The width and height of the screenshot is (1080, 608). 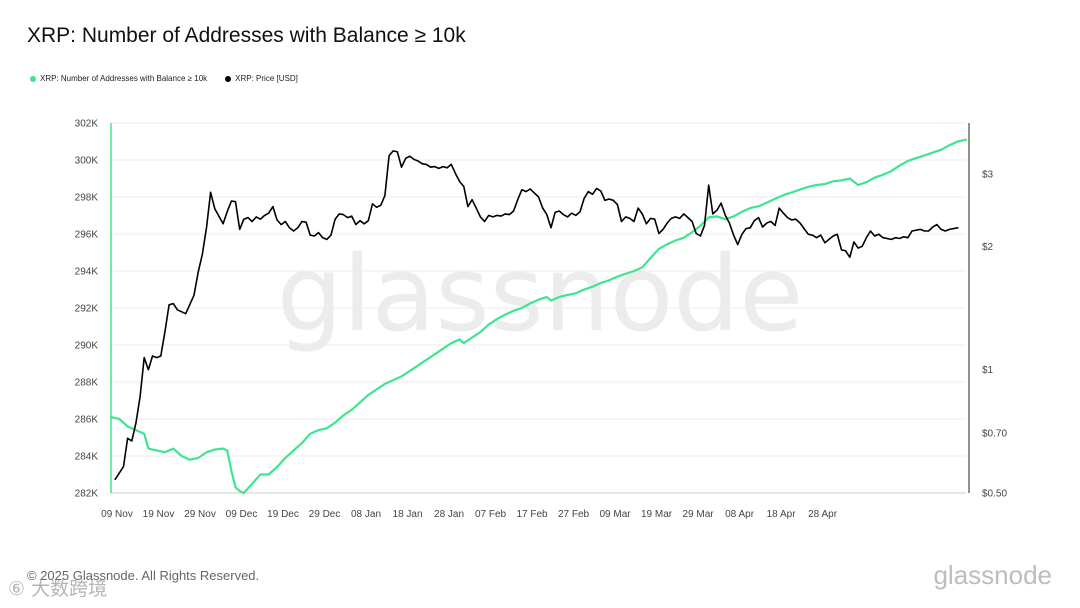 What do you see at coordinates (699, 514) in the screenshot?
I see `x-tick-label: 29 Mar` at bounding box center [699, 514].